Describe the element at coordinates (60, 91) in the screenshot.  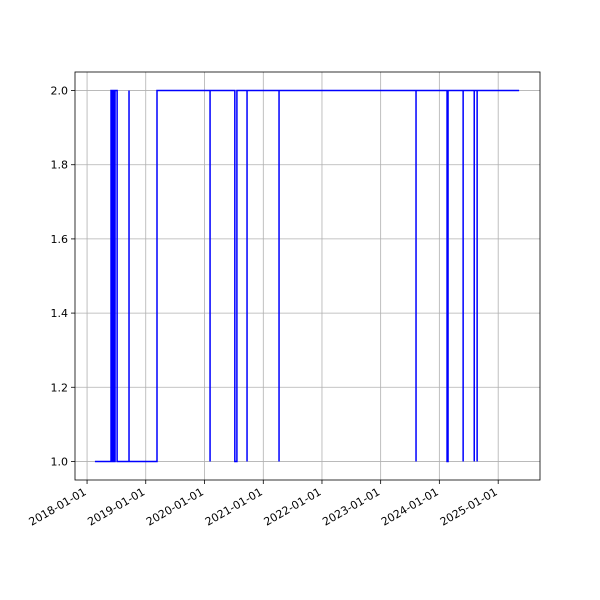
I see `y-tick-label: 2.0` at that location.